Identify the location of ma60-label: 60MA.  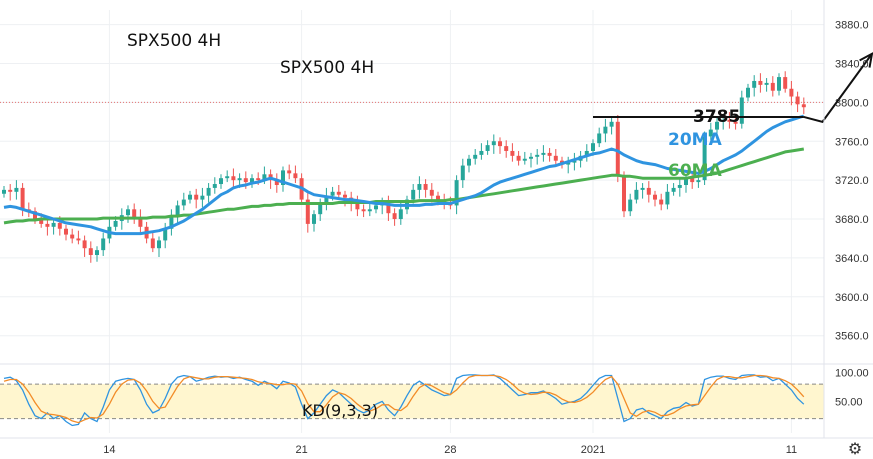
(695, 171).